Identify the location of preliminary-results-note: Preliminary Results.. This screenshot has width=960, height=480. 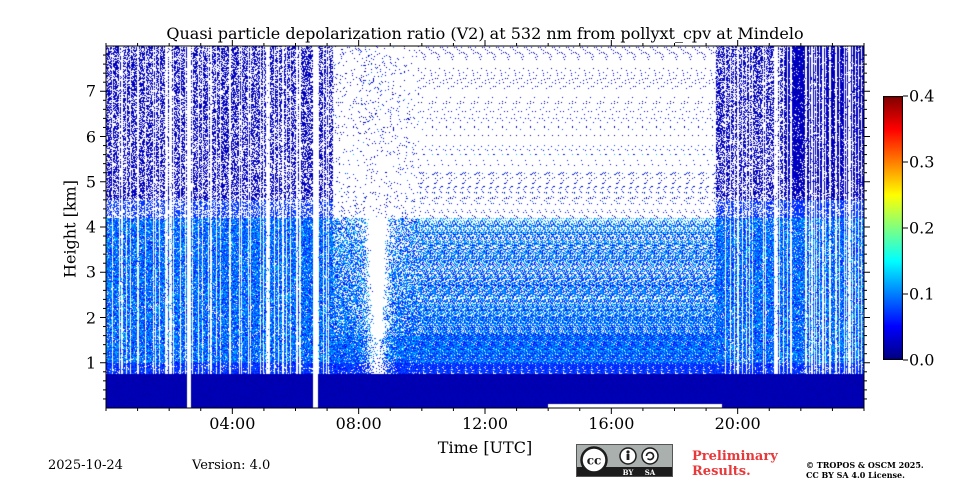
(735, 464).